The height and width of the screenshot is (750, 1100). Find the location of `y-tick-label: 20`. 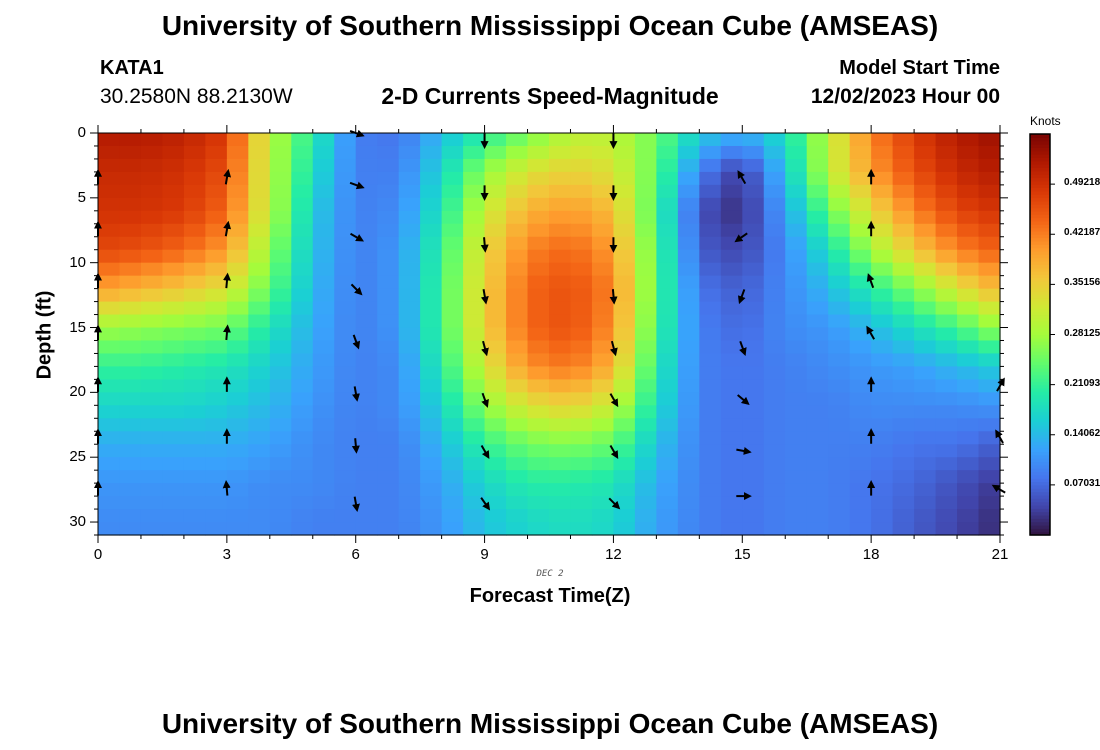

y-tick-label: 20 is located at coordinates (77, 392).